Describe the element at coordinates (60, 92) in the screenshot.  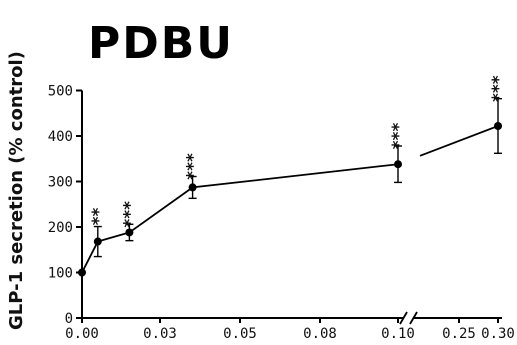
I see `y-tick-label: 500` at that location.